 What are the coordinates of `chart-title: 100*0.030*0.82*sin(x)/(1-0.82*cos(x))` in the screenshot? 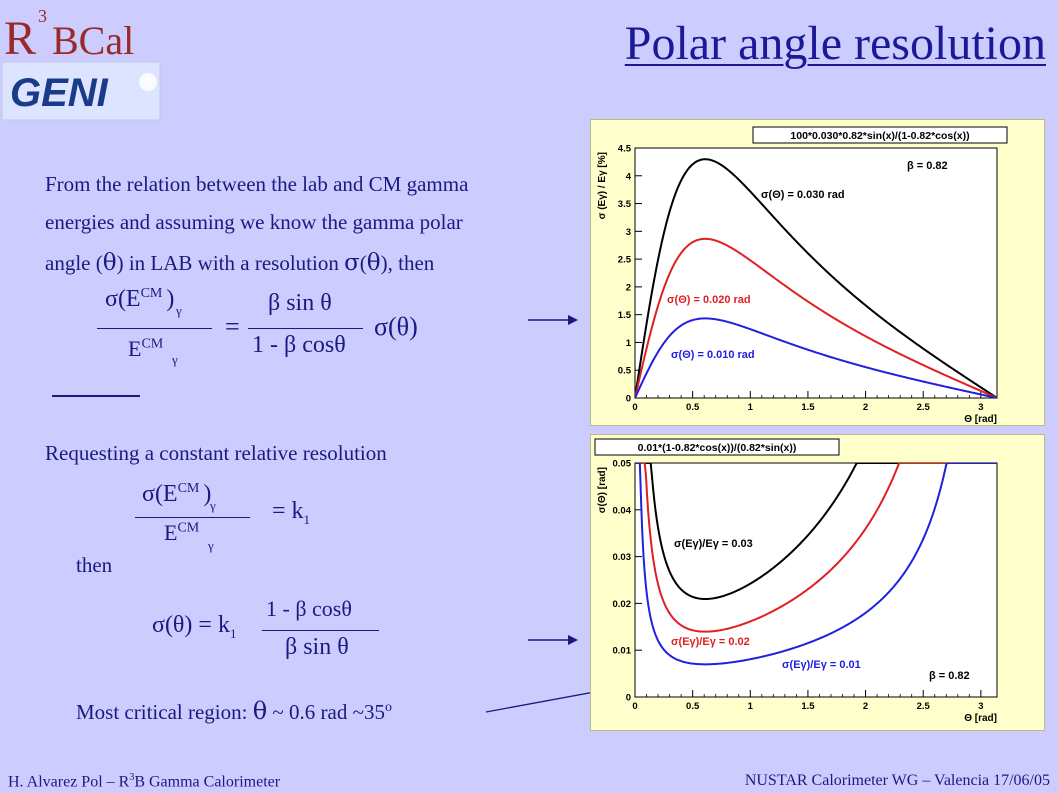 It's located at (879, 136).